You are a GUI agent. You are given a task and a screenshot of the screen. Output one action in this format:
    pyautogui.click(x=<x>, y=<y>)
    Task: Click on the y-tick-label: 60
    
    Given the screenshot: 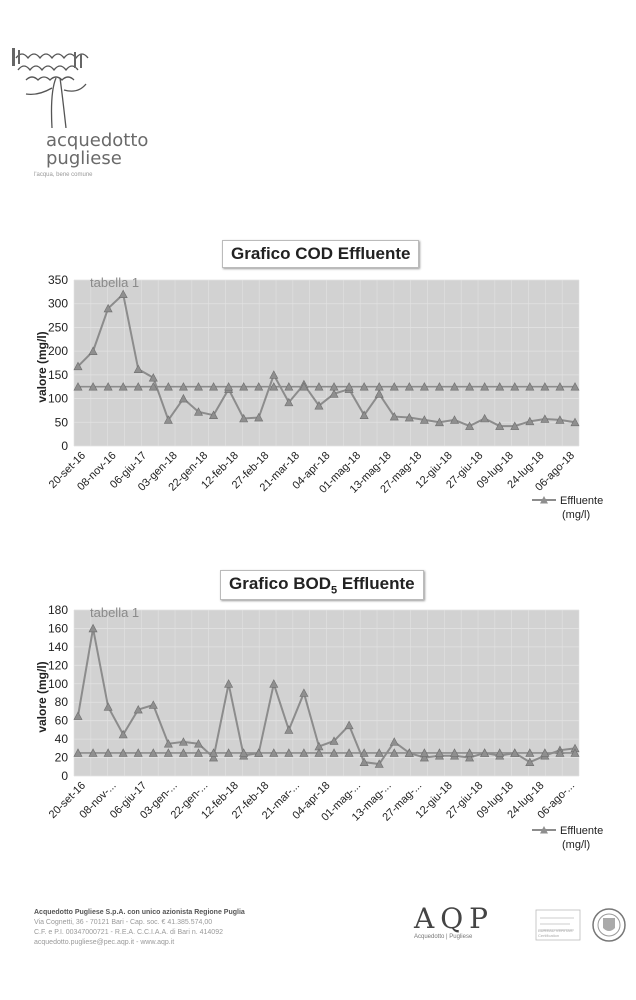 What is the action you would take?
    pyautogui.click(x=62, y=721)
    